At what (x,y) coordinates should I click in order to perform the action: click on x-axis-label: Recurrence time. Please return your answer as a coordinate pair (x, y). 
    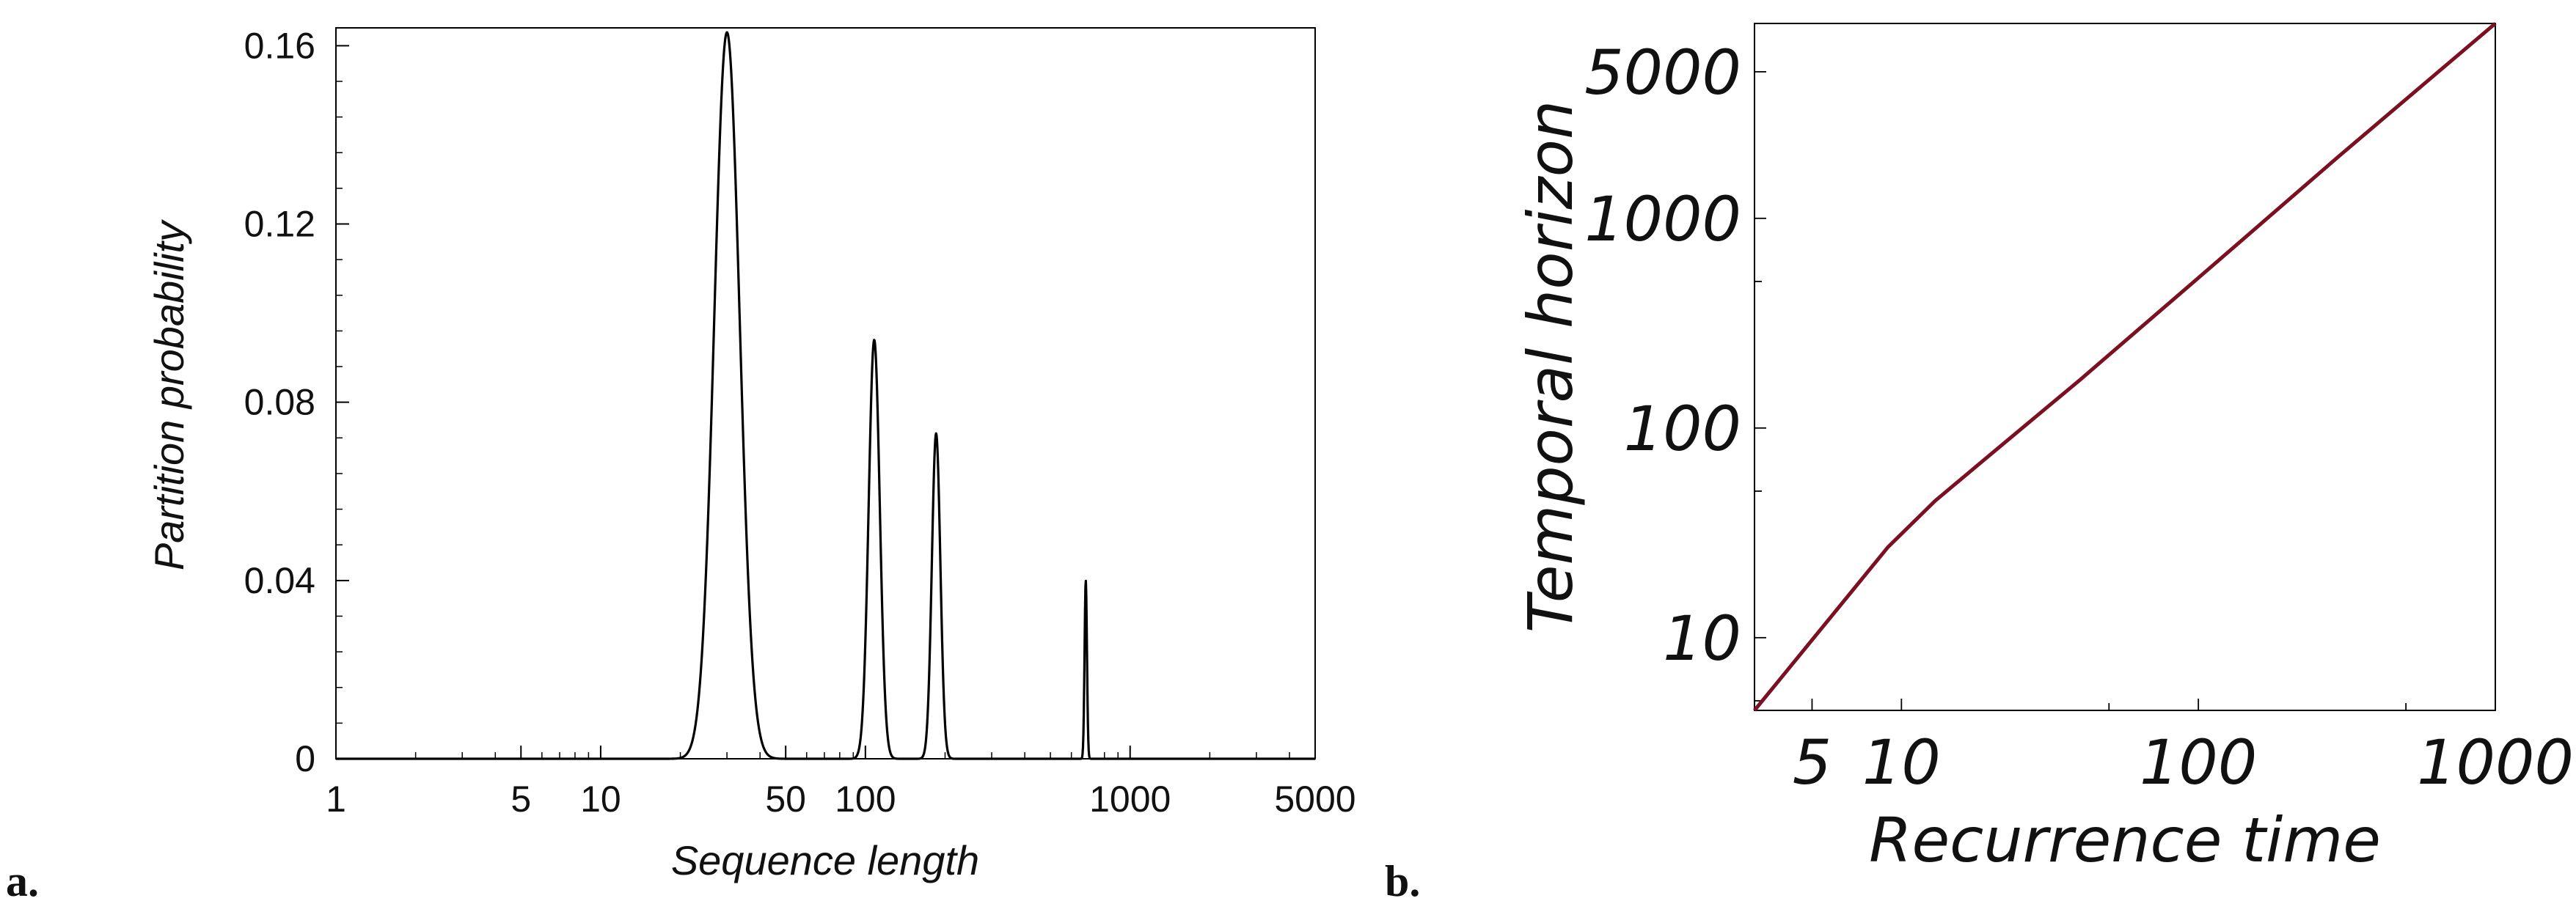
    Looking at the image, I should click on (2125, 840).